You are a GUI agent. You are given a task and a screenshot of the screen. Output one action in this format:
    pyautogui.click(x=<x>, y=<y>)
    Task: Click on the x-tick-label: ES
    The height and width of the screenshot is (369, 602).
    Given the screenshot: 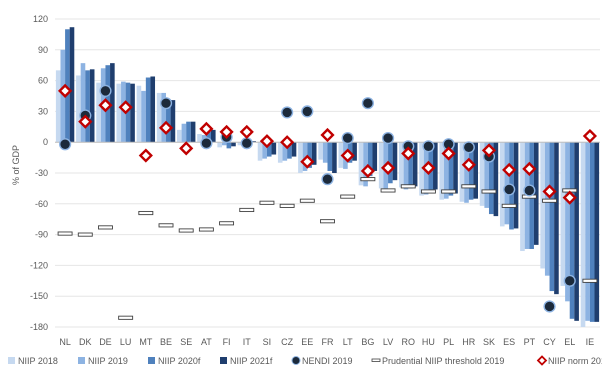 What is the action you would take?
    pyautogui.click(x=509, y=342)
    